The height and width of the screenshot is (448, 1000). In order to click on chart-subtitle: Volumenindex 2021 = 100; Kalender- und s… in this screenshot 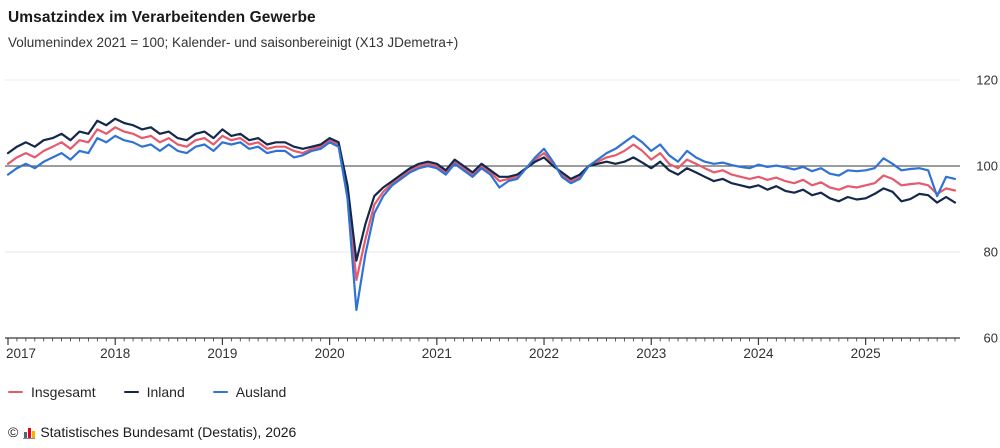, I will do `click(233, 42)`.